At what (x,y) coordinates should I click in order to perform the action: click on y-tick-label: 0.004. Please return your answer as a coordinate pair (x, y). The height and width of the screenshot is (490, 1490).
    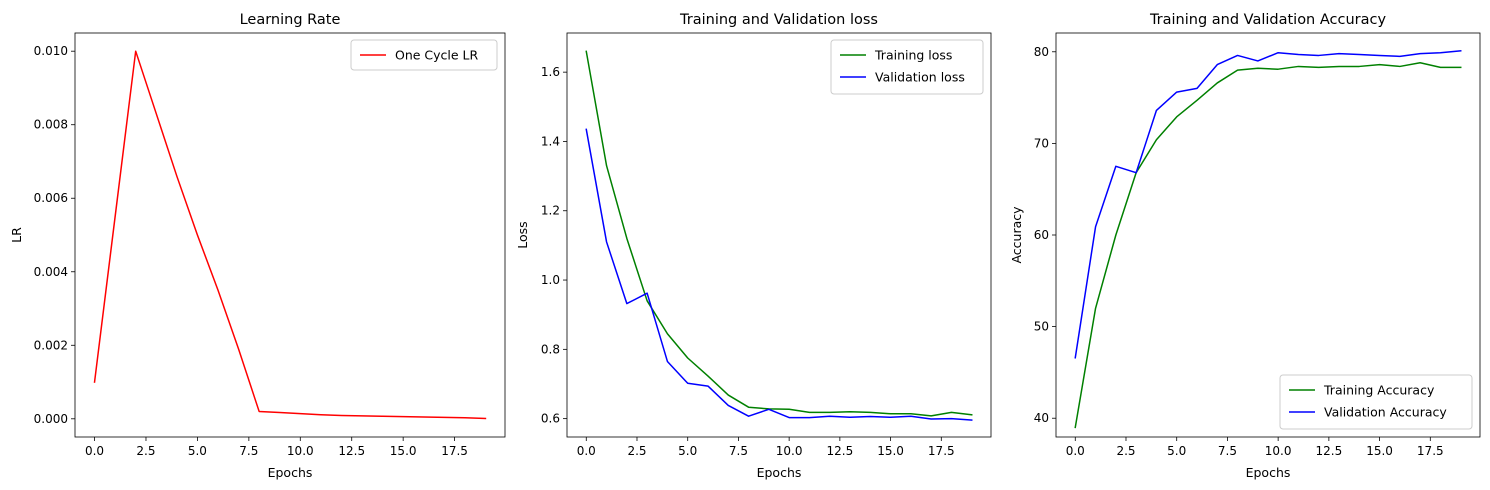
    Looking at the image, I should click on (51, 272).